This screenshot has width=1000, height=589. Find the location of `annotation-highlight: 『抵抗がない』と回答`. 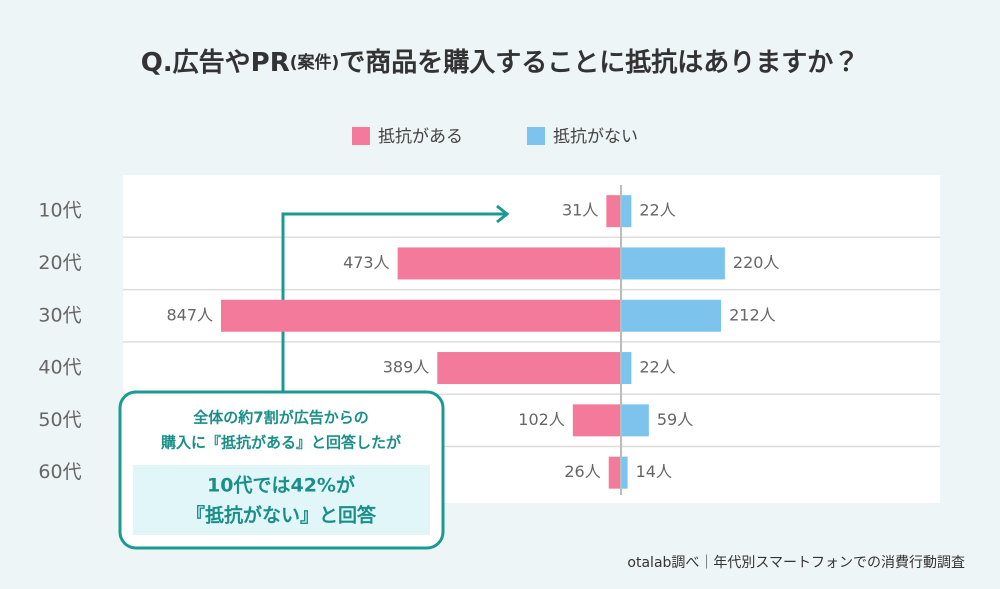

annotation-highlight: 『抵抗がない』と回答 is located at coordinates (281, 515).